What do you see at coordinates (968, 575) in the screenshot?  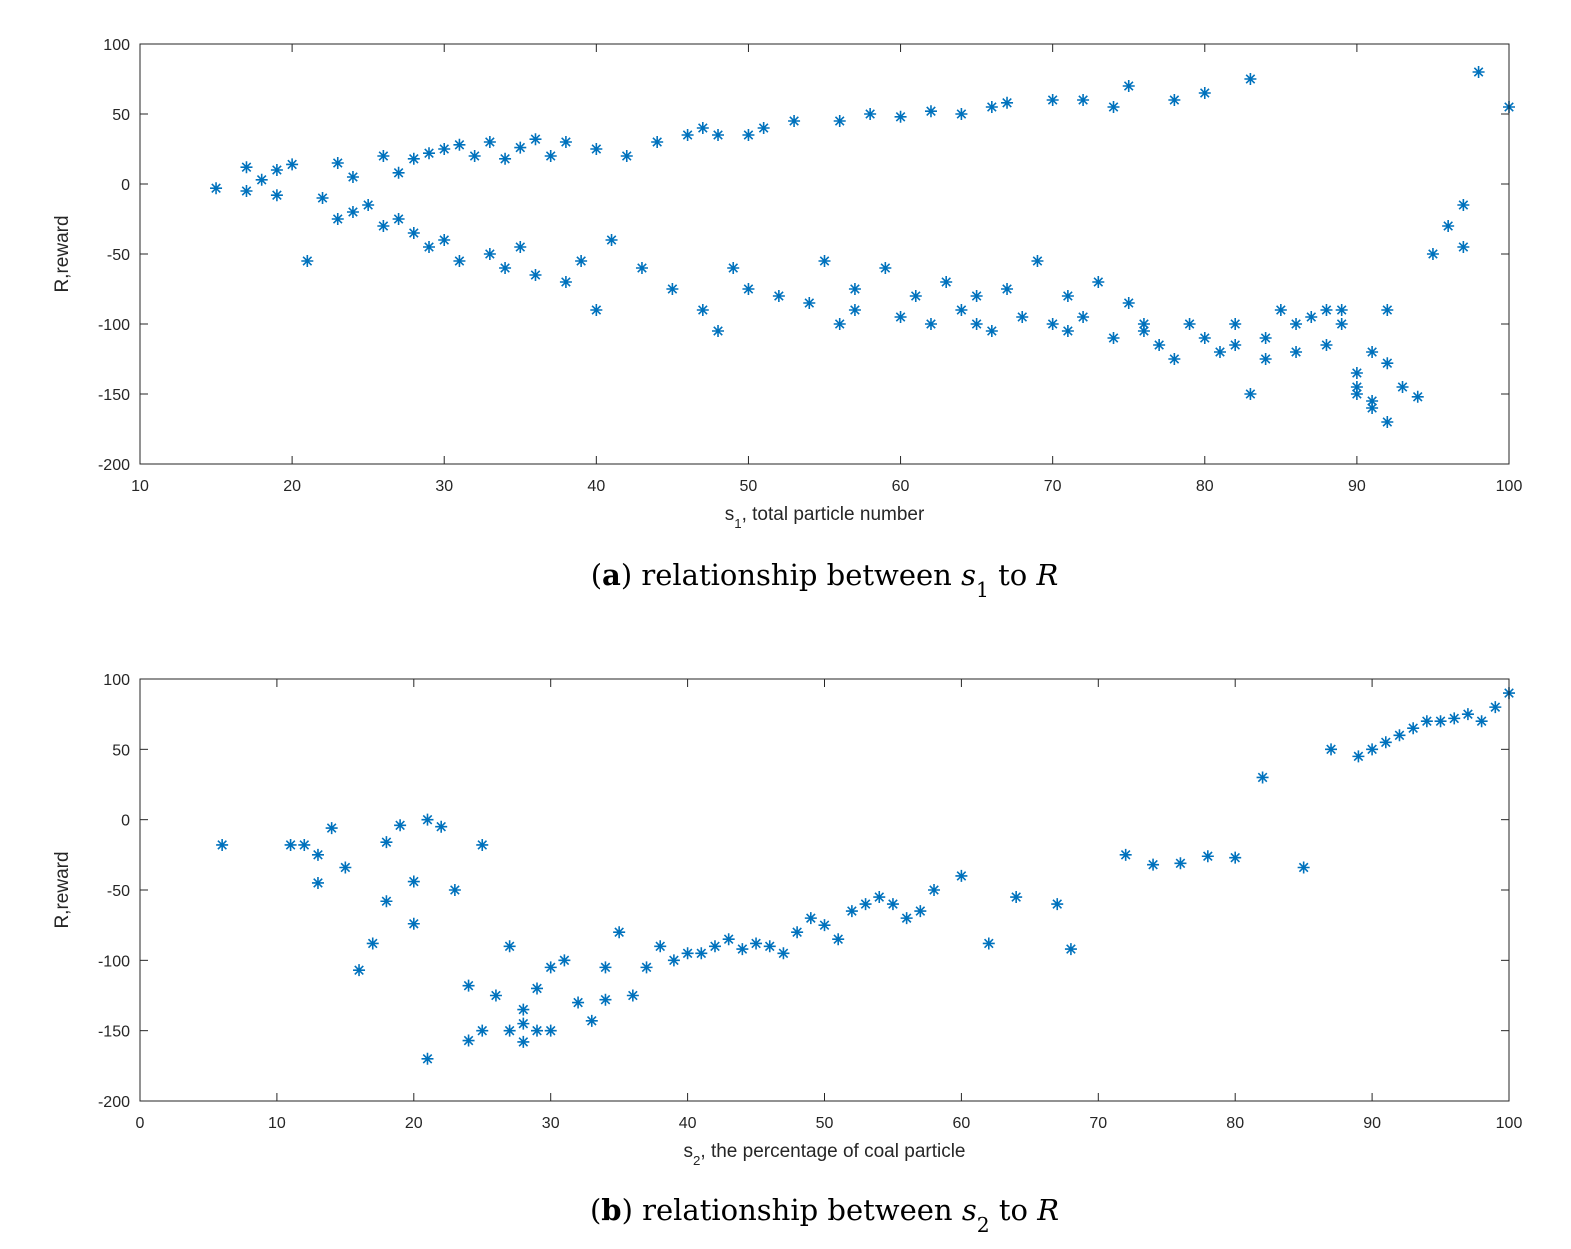 I see `caption-var1-a: s` at bounding box center [968, 575].